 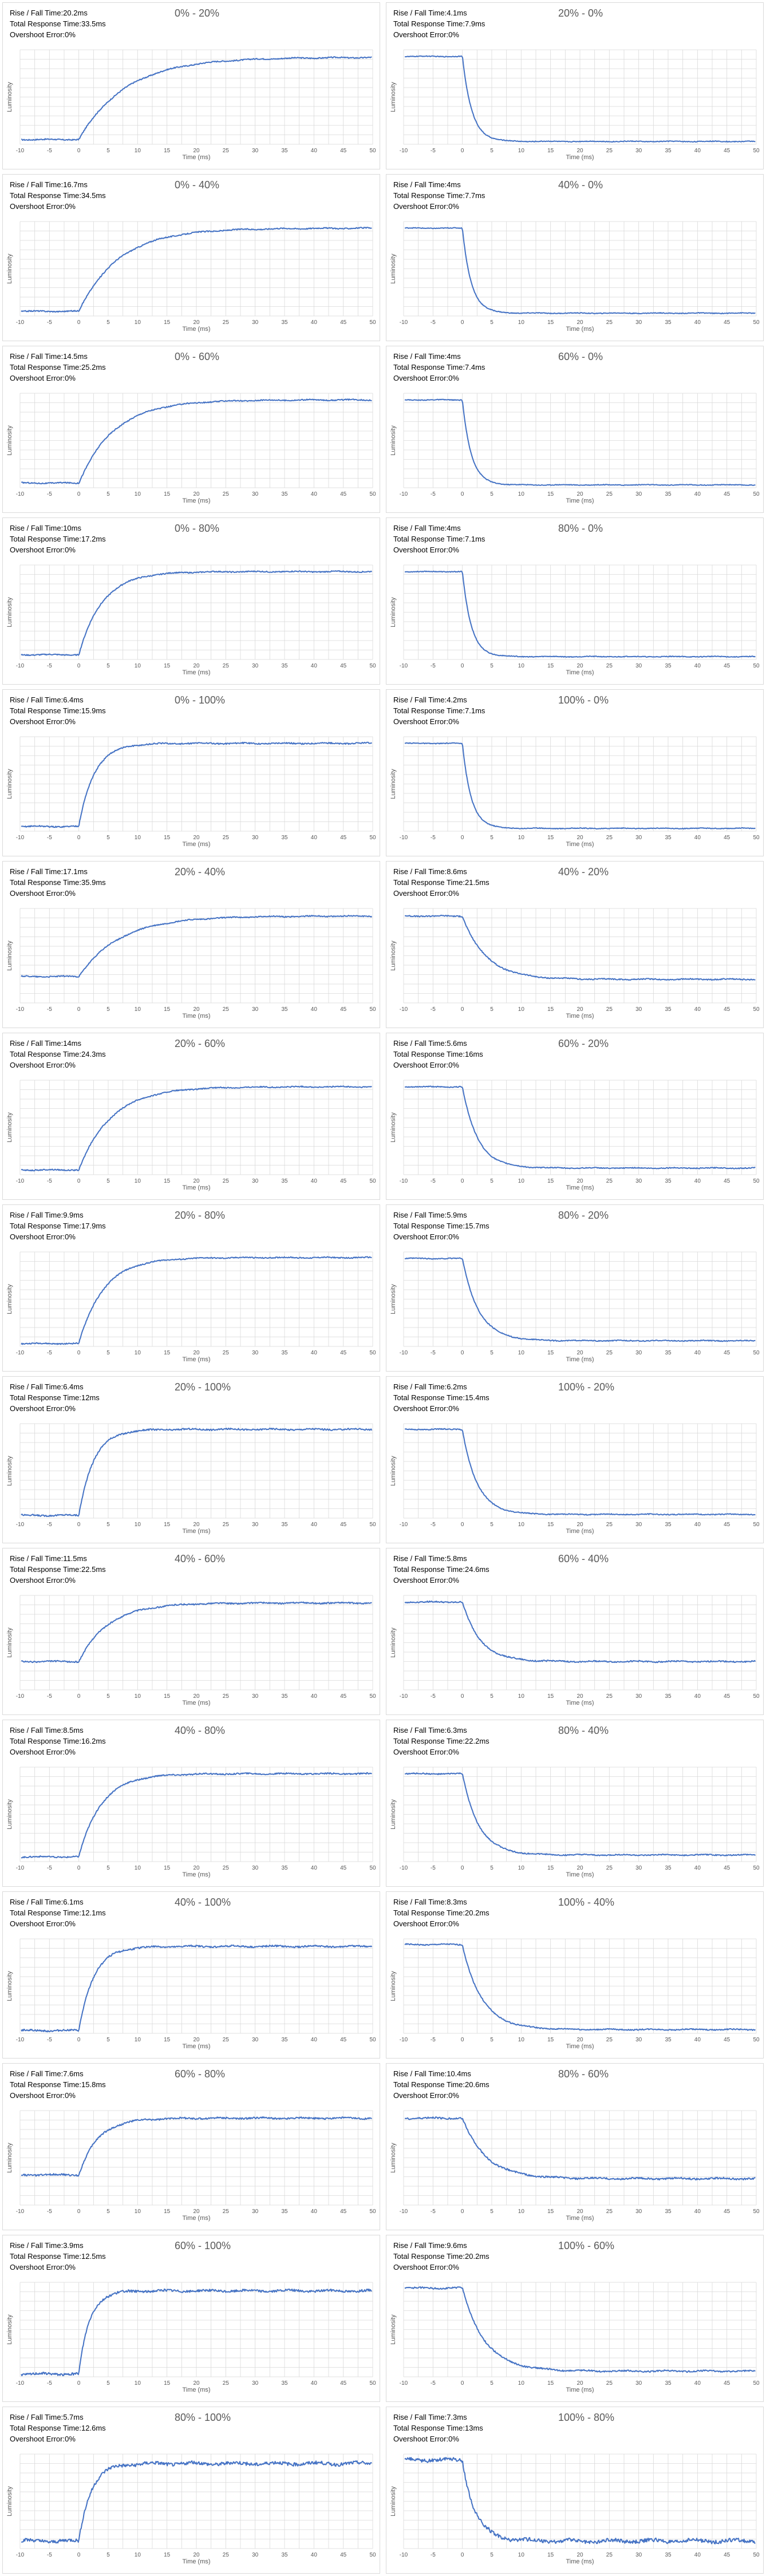 What do you see at coordinates (475, 195) in the screenshot?
I see `total-response-time-value: 7.7ms` at bounding box center [475, 195].